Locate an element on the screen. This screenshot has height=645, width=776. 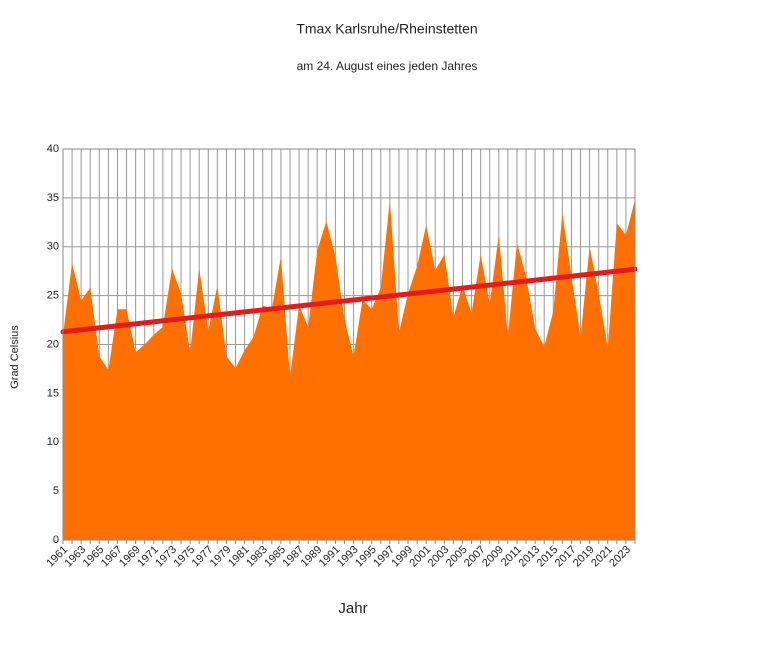
y-axis-label: Grad Celsius is located at coordinates (15, 357).